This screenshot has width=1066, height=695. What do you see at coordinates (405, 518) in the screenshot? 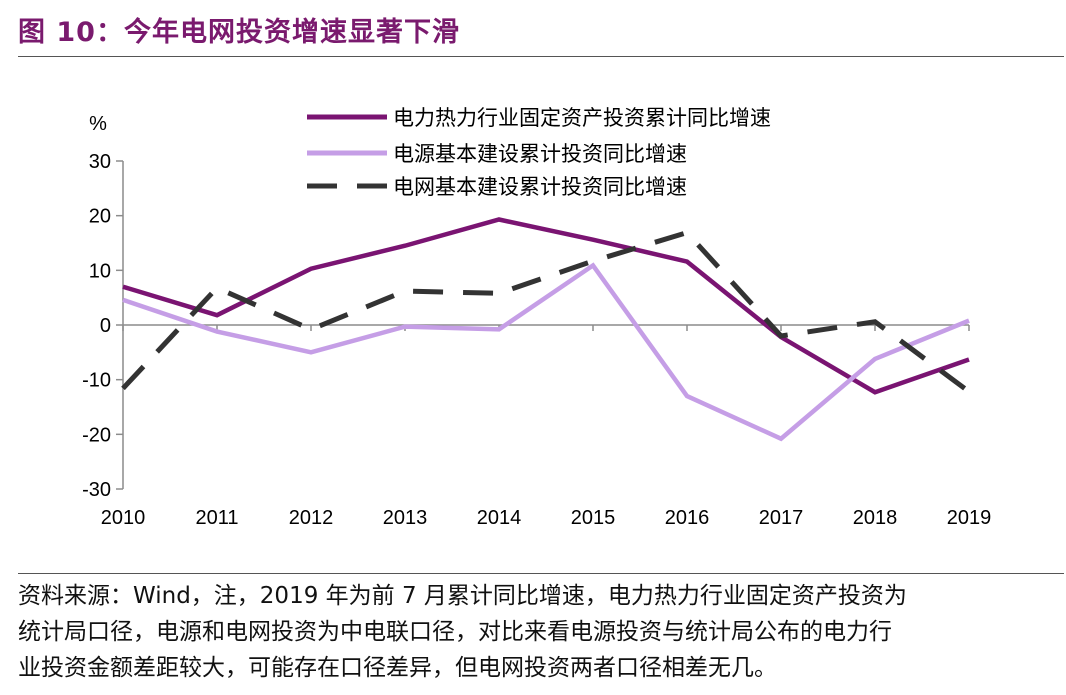
I see `x-tick-label: 2013` at bounding box center [405, 518].